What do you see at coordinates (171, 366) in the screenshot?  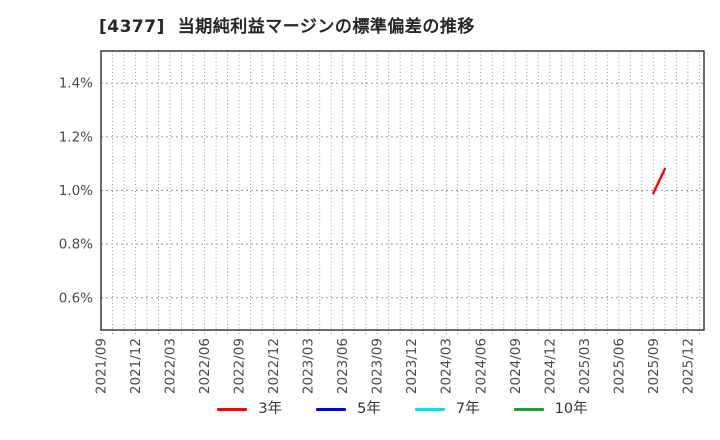 I see `x-tick-label: 2022/03` at bounding box center [171, 366].